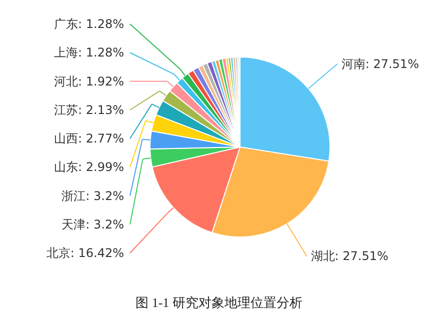  Describe the element at coordinates (89, 109) in the screenshot. I see `slice-label: 江苏: 2.13%` at that location.